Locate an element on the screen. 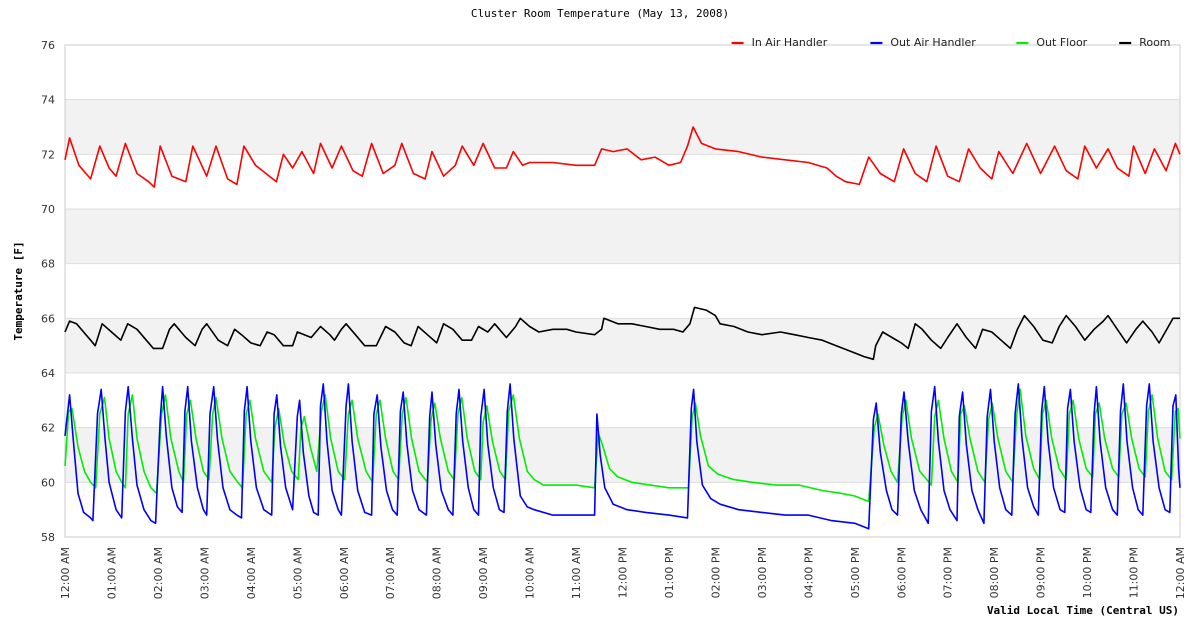 Image resolution: width=1200 pixels, height=628 pixels. x-tick-label: 06:00 AM is located at coordinates (344, 573).